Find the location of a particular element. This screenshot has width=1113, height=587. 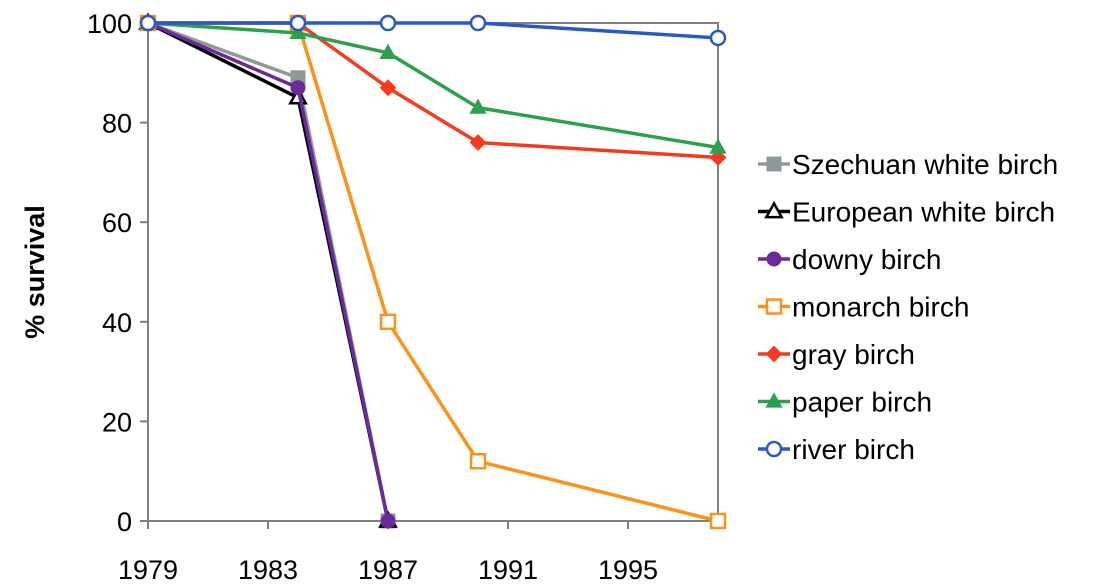

legend-label: gray birch is located at coordinates (853, 354).